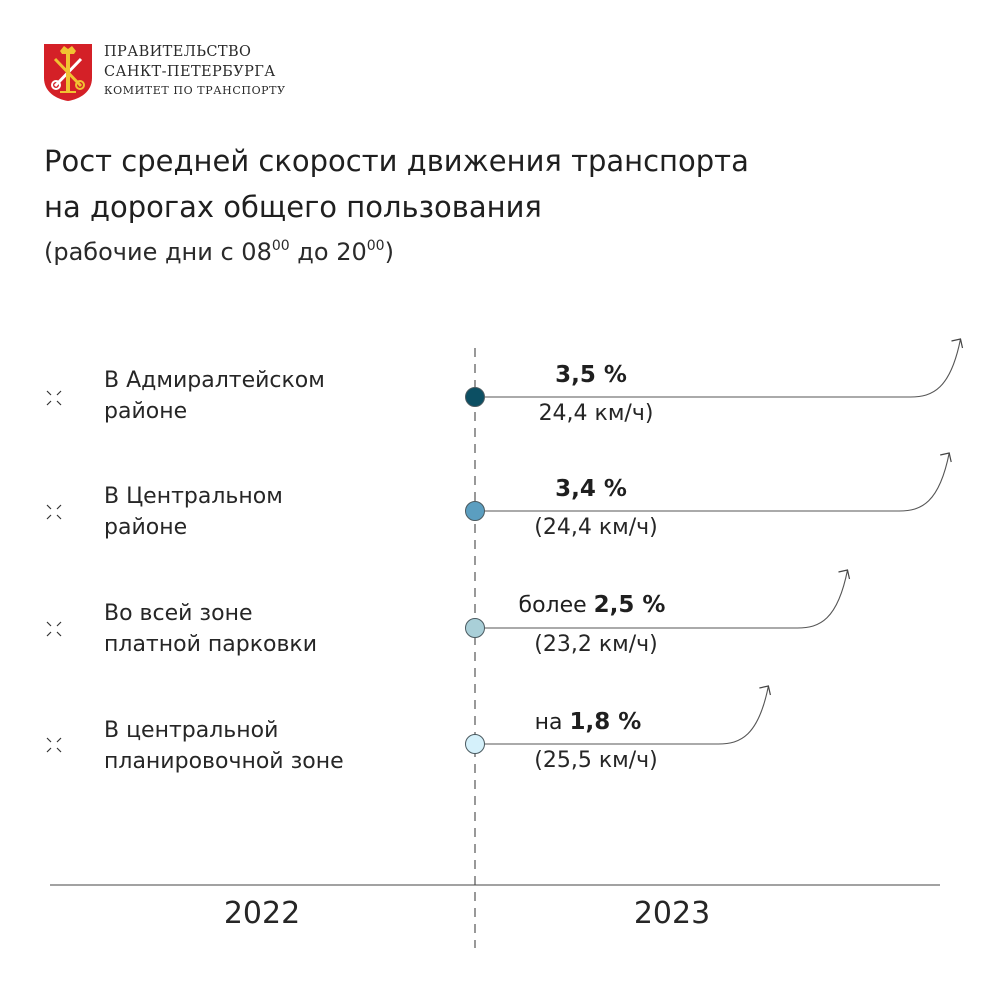 This screenshot has width=990, height=990. I want to click on growth-value: 1,8 %, so click(605, 722).